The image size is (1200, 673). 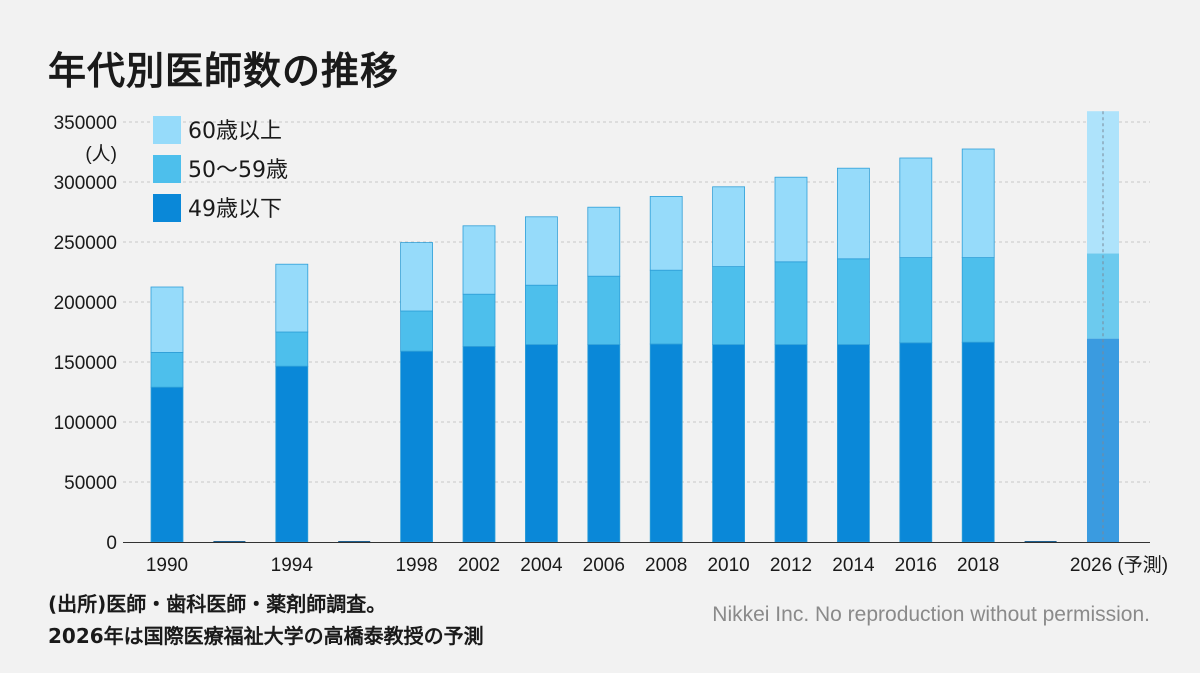 I want to click on legend-label: 49歳以下, so click(x=235, y=209).